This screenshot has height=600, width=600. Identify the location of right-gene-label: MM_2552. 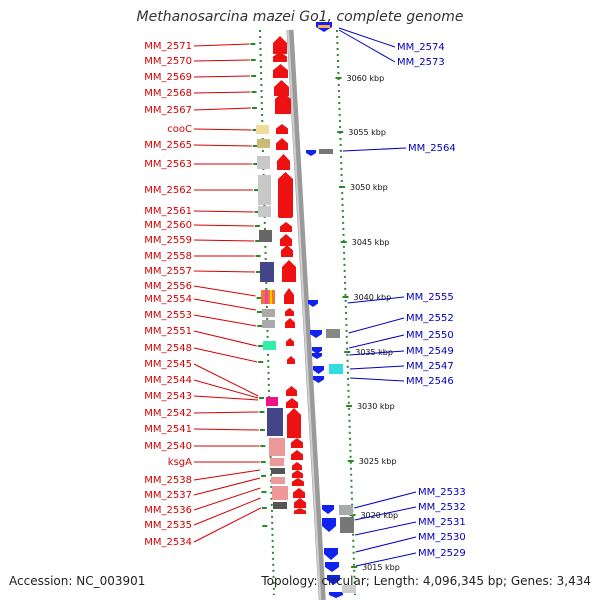
(430, 318).